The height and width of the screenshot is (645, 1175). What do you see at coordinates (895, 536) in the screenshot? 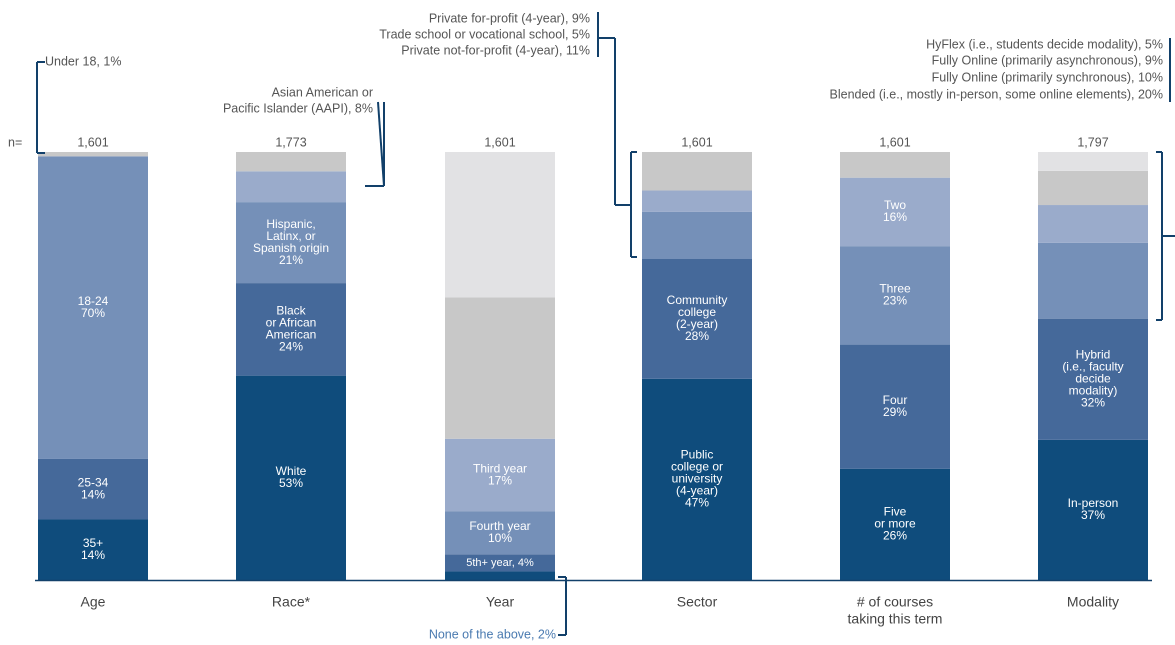
I see `segment-label: 26%` at bounding box center [895, 536].